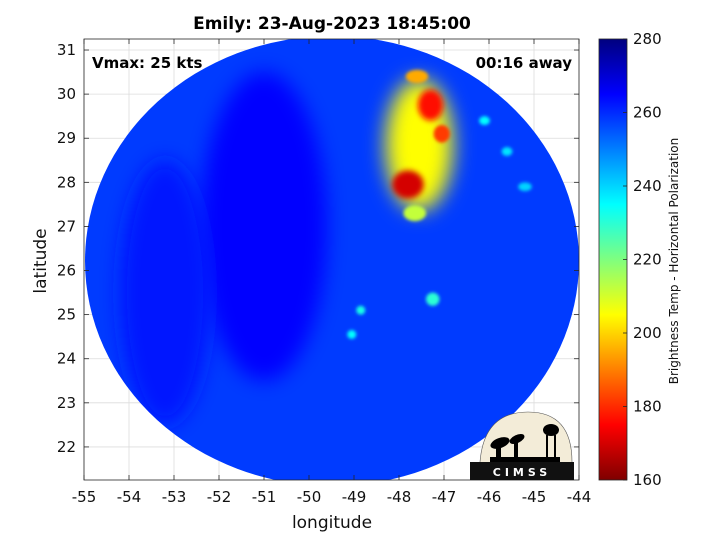  What do you see at coordinates (66, 226) in the screenshot?
I see `y-tick-label: 27` at bounding box center [66, 226].